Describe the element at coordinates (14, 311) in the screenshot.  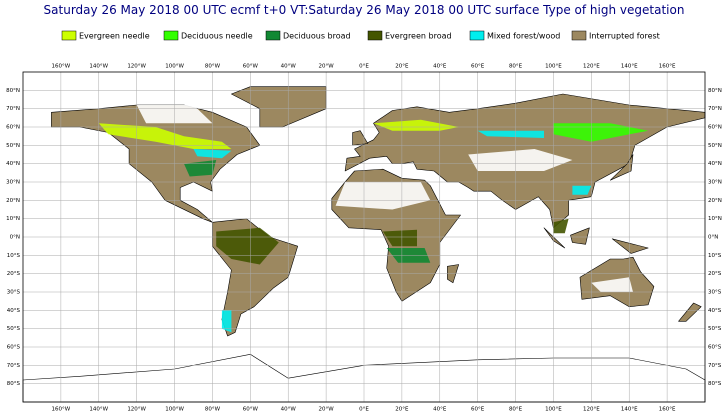
I see `lat-label: 40°S` at that location.